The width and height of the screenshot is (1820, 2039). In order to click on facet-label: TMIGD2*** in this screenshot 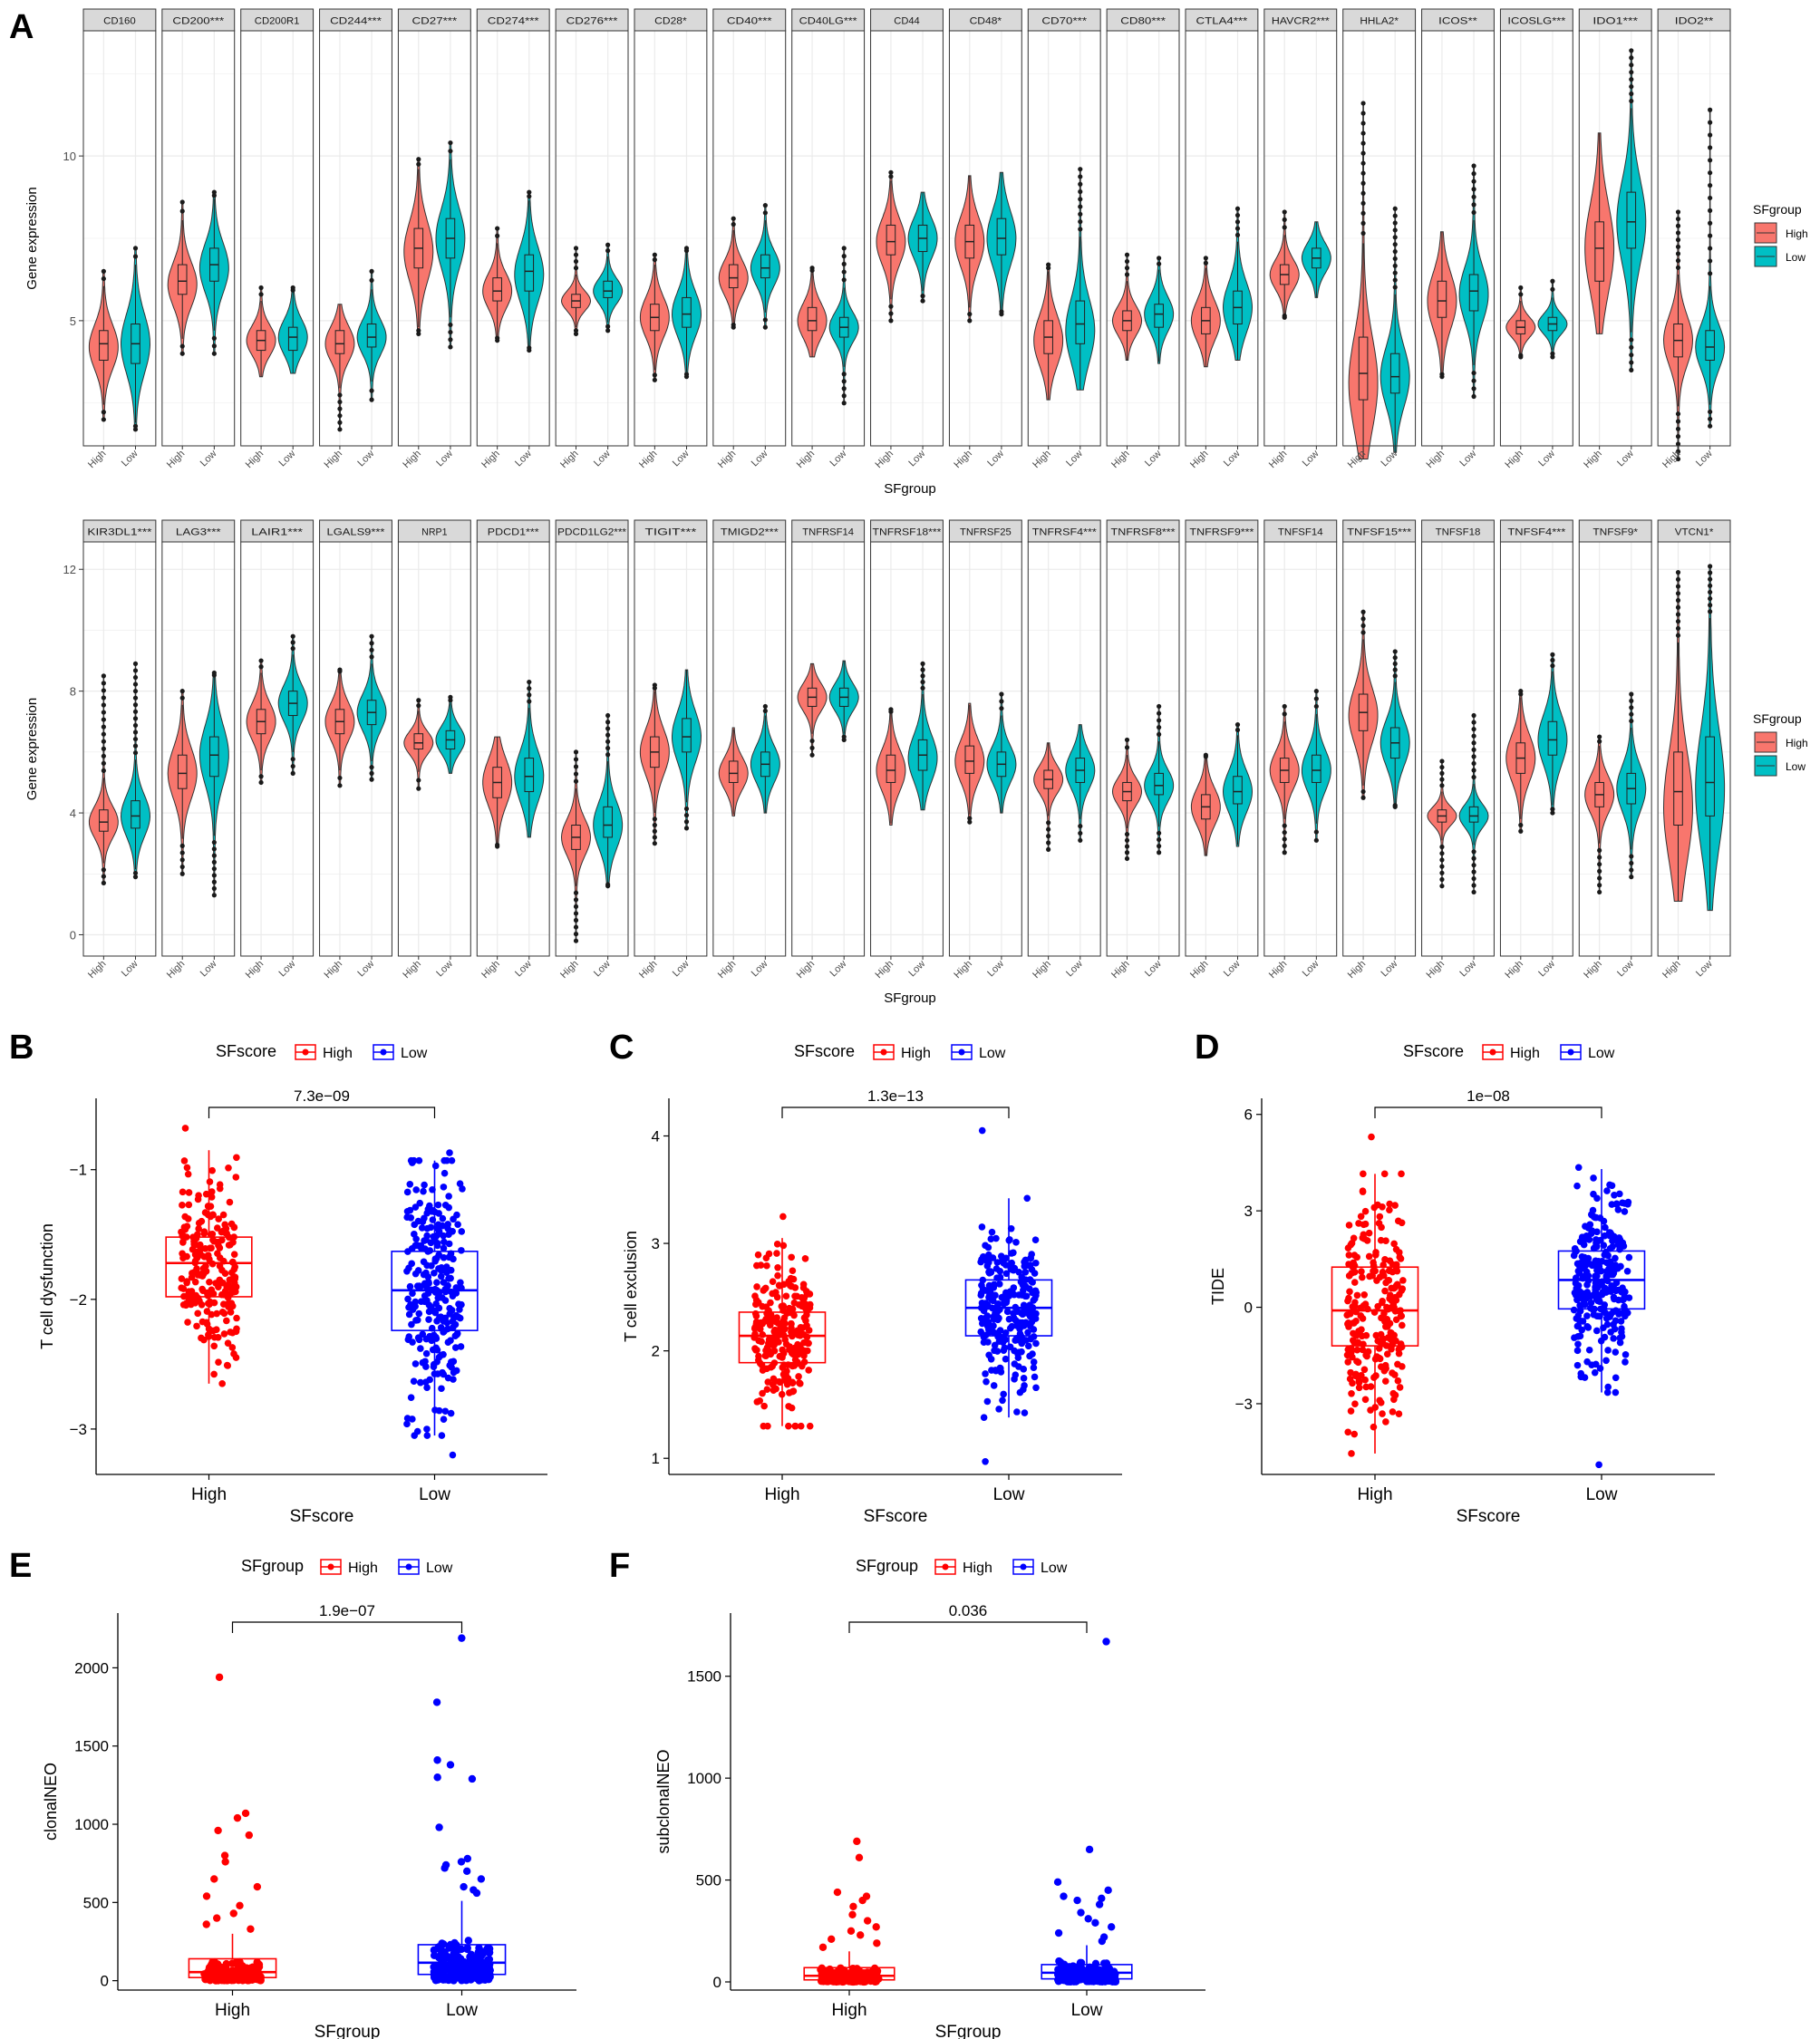, I will do `click(750, 532)`.